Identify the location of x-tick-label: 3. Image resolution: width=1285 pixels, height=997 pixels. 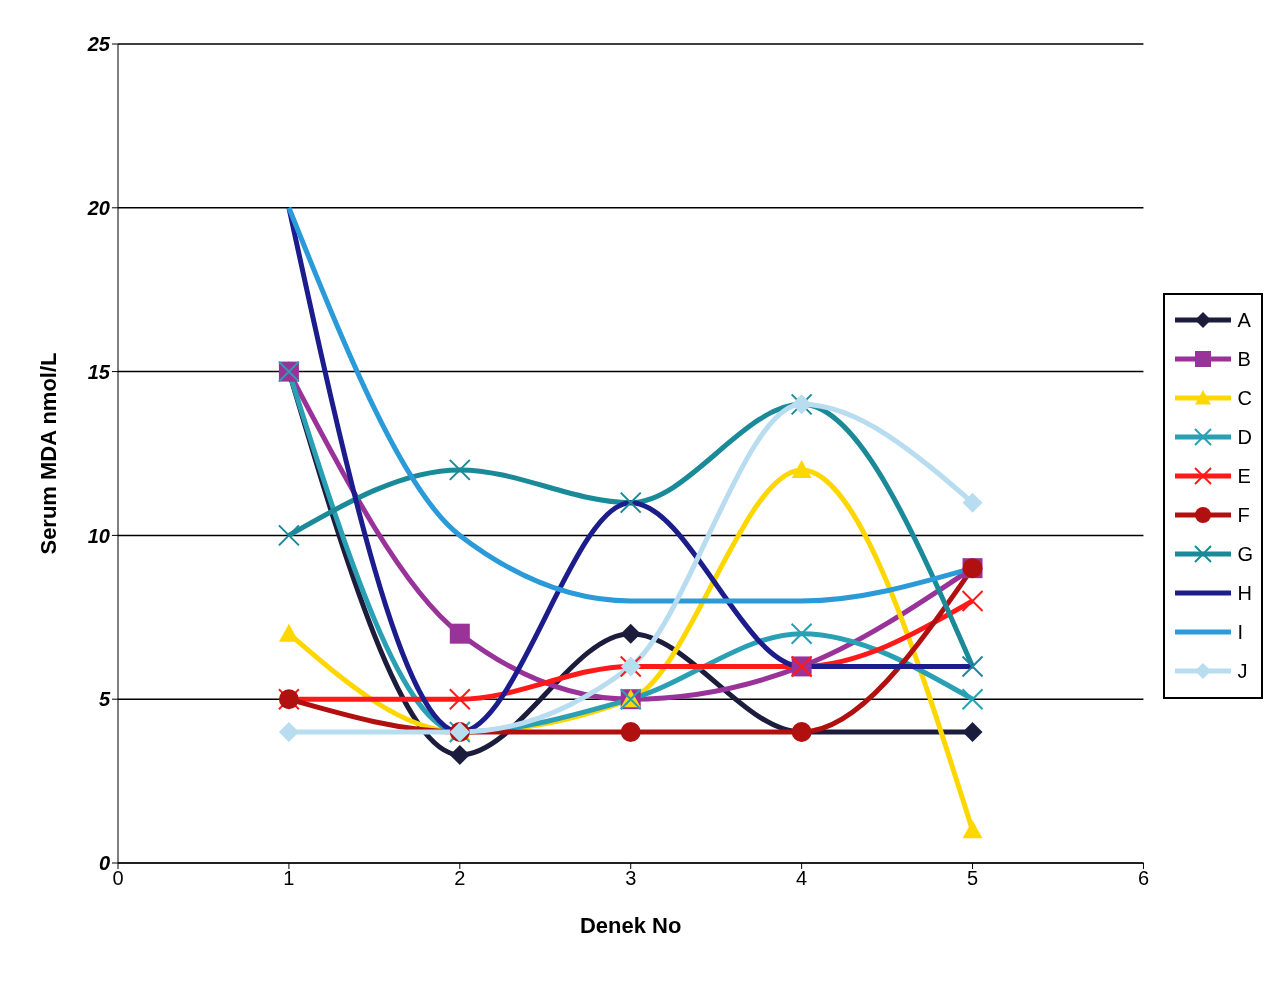
(631, 878).